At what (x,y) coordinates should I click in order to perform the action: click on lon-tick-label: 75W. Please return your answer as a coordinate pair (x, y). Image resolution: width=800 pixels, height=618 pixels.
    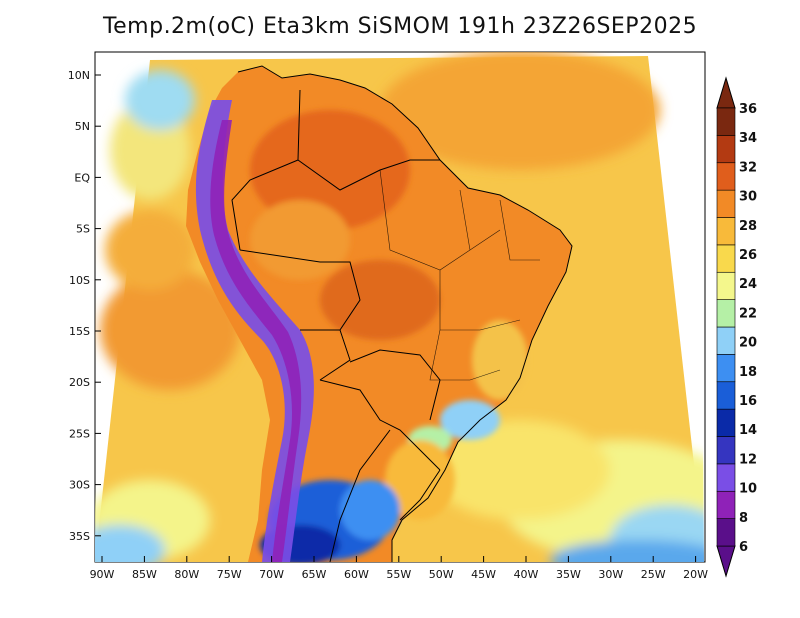
    Looking at the image, I should click on (229, 574).